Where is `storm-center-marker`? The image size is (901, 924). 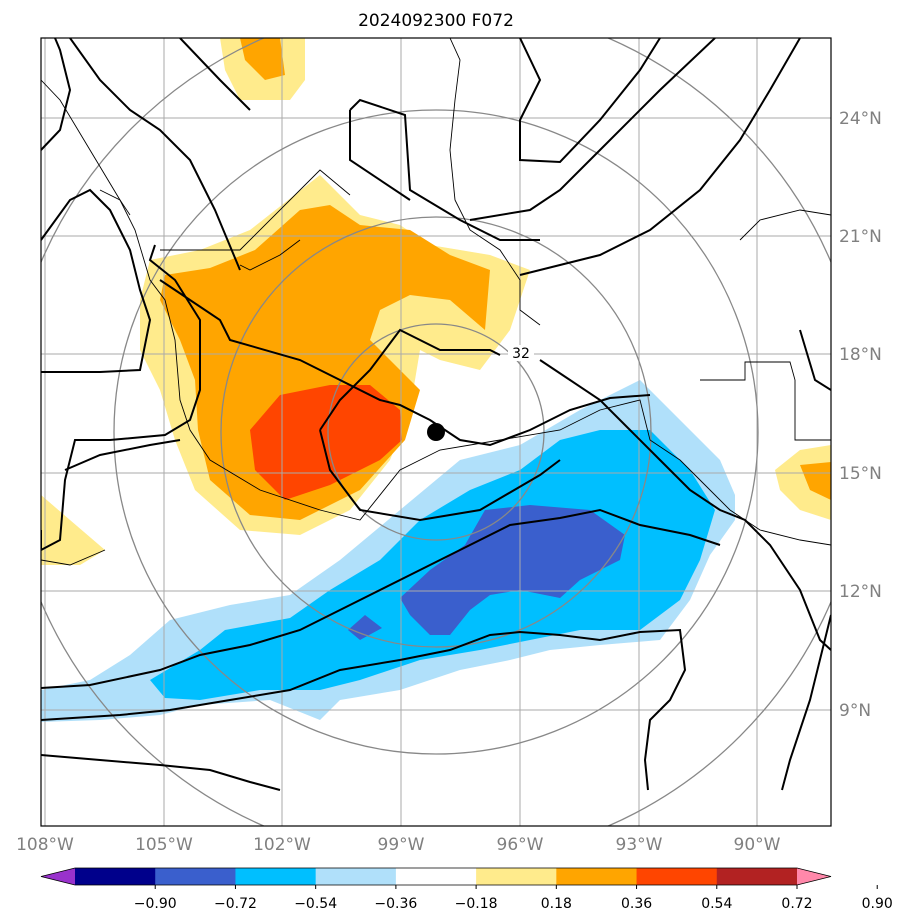
storm-center-marker is located at coordinates (436, 432).